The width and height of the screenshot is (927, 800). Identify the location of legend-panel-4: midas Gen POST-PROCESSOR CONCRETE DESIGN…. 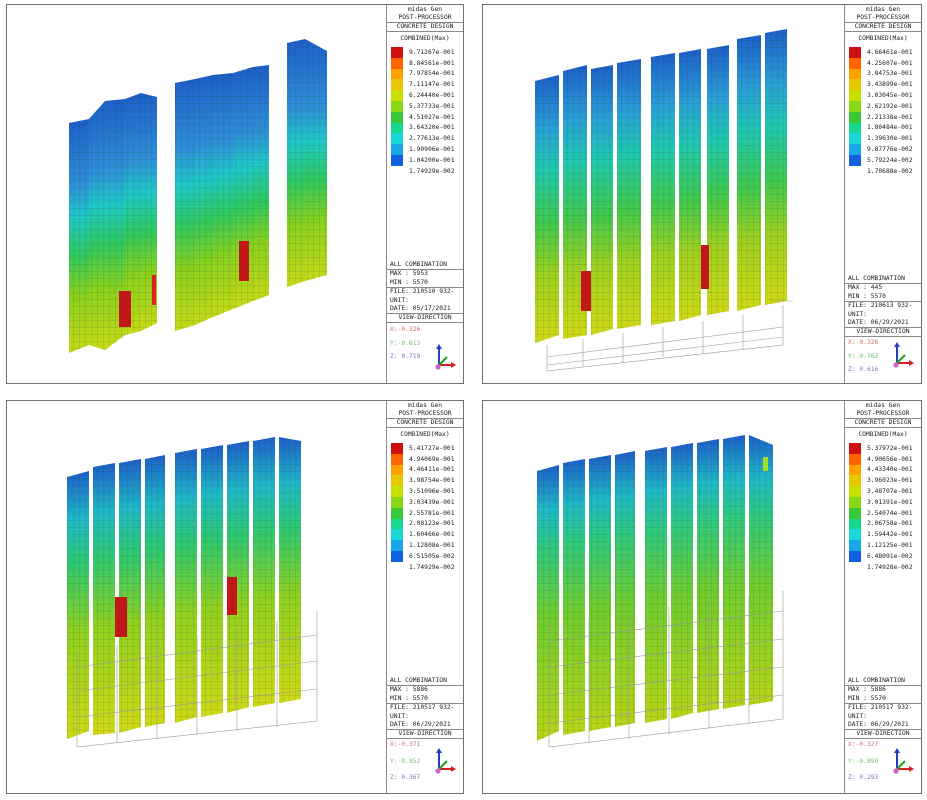
(882, 597).